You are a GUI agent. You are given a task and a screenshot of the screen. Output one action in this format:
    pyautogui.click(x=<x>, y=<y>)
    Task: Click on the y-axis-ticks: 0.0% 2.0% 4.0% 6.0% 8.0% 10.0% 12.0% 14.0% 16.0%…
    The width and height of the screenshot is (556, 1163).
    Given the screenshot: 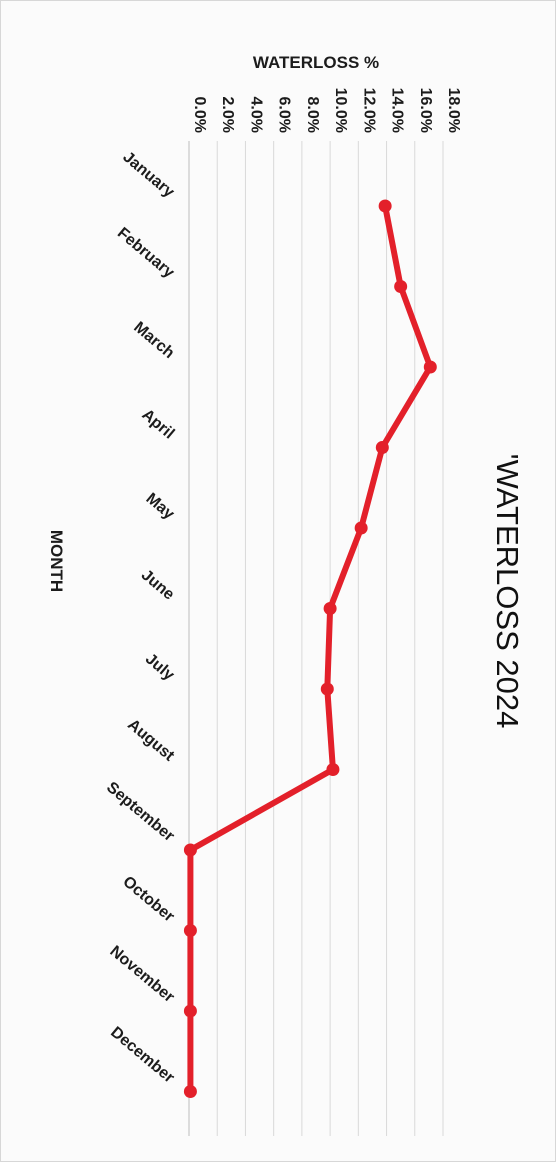 What is the action you would take?
    pyautogui.click(x=326, y=110)
    